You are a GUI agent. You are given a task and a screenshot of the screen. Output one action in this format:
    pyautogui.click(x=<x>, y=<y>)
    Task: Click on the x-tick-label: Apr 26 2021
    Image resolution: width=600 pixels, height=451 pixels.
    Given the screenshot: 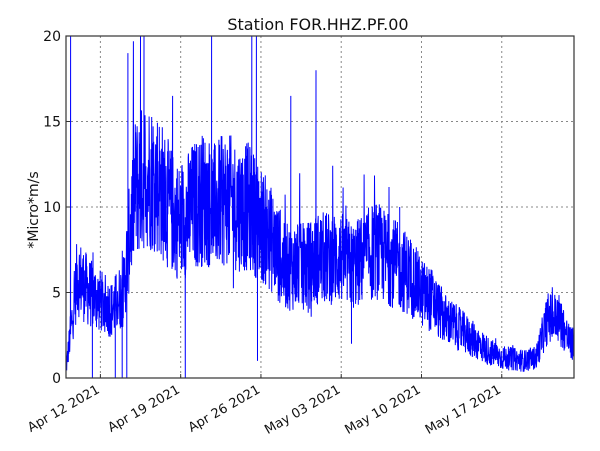 What is the action you would take?
    pyautogui.click(x=224, y=408)
    